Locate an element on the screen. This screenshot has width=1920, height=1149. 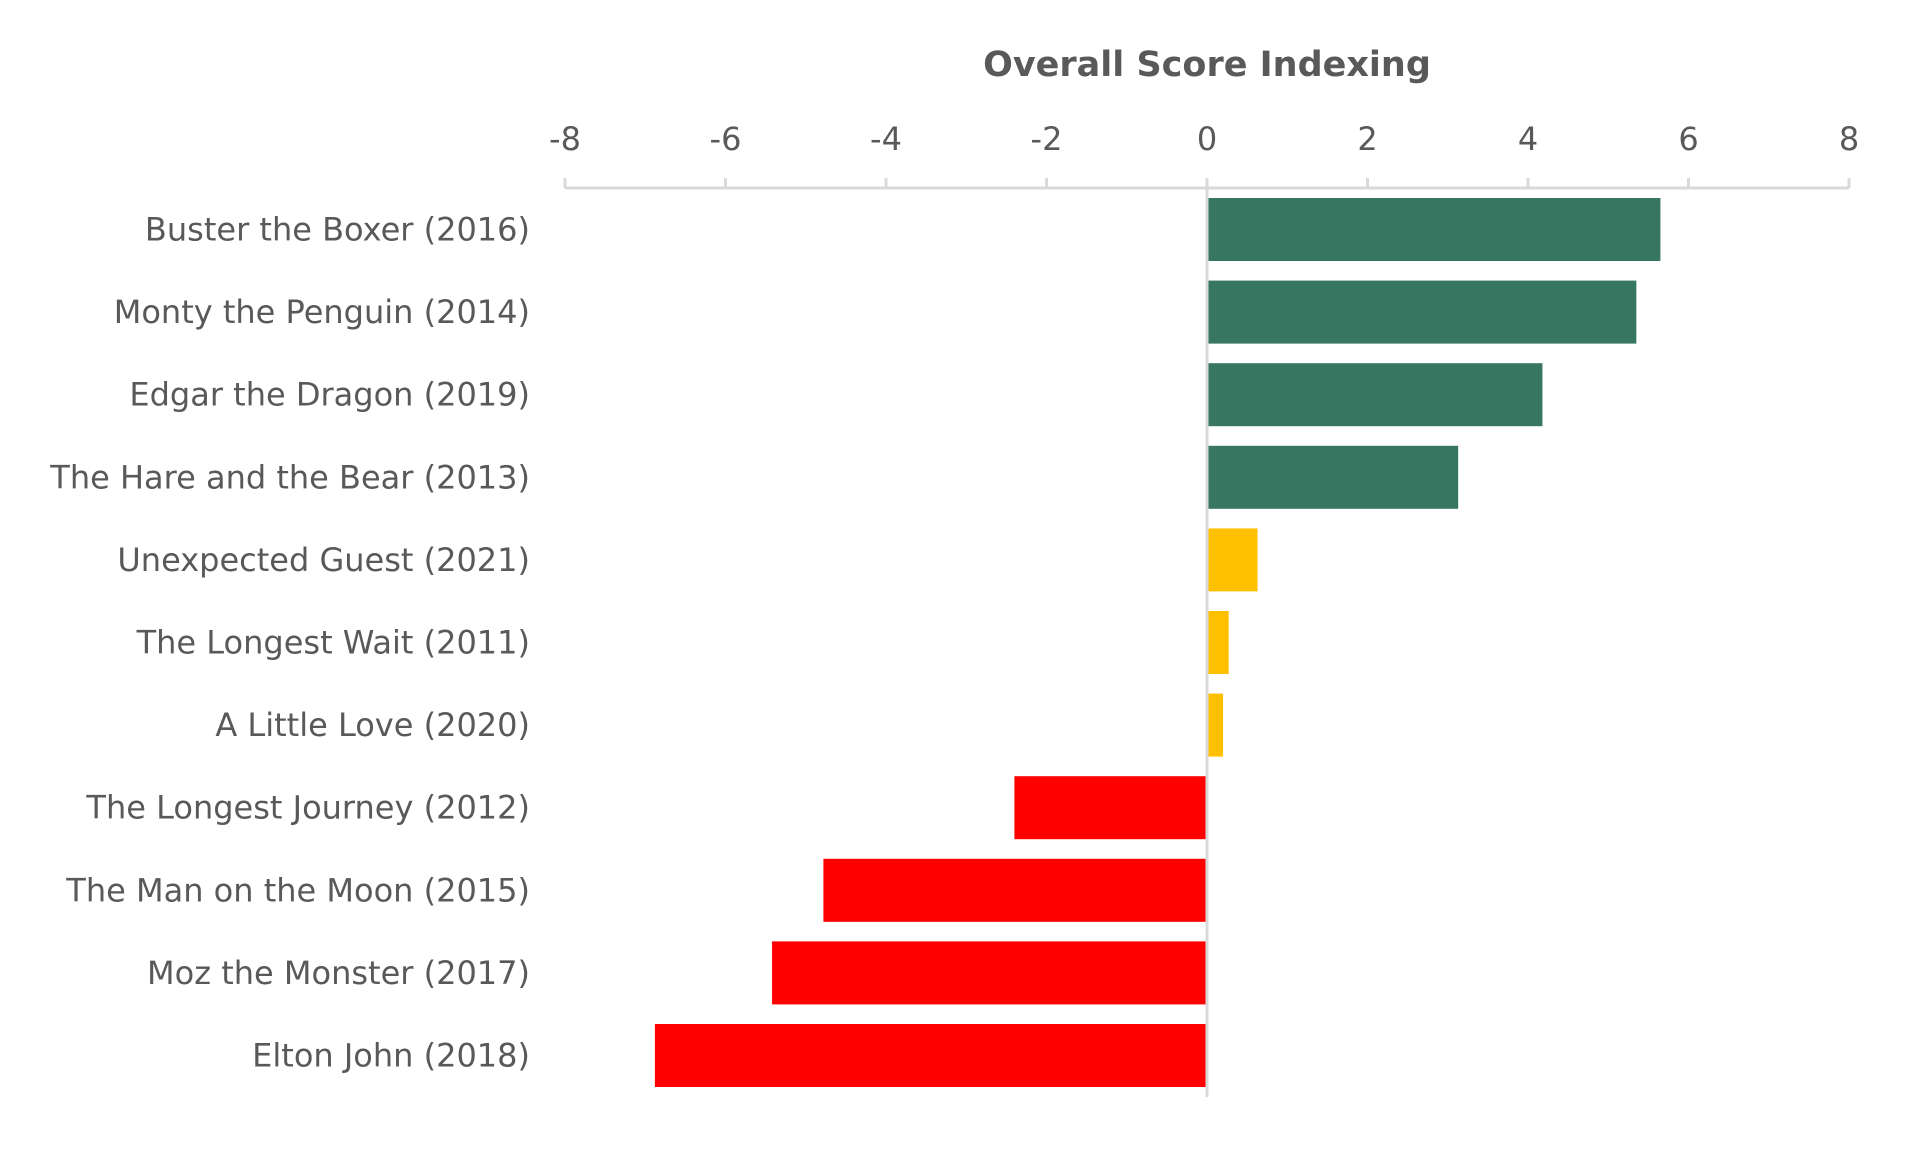
x-tick-label: -6 is located at coordinates (726, 139).